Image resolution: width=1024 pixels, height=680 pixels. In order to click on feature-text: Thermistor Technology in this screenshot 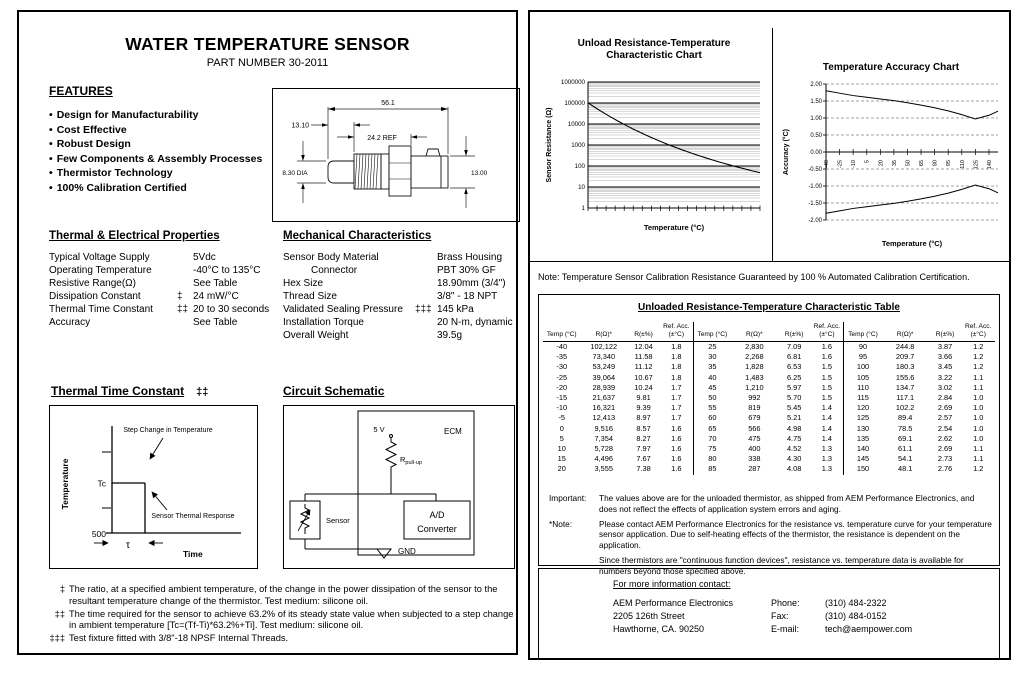, I will do `click(114, 173)`.